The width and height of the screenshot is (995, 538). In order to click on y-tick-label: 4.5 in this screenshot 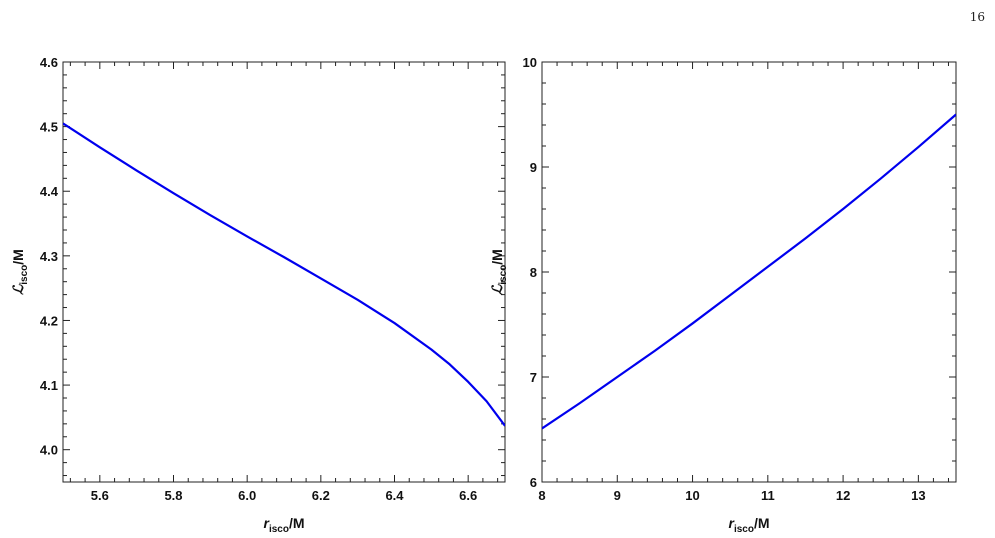, I will do `click(49, 127)`.